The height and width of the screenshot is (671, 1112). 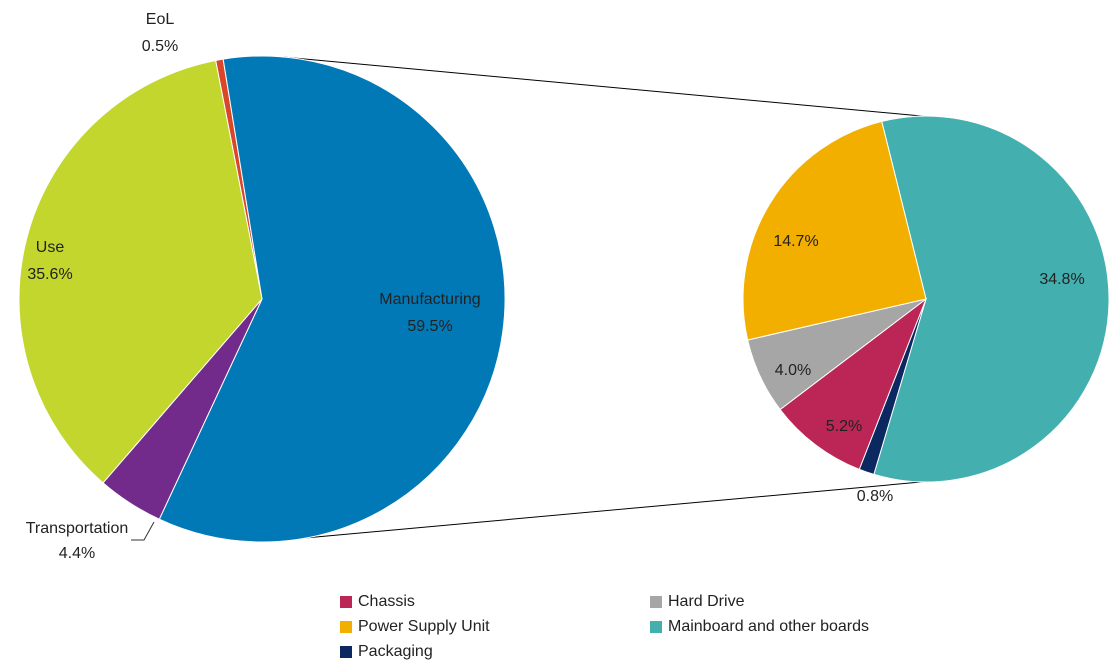 I want to click on connector-line-bottom, so click(x=613, y=510).